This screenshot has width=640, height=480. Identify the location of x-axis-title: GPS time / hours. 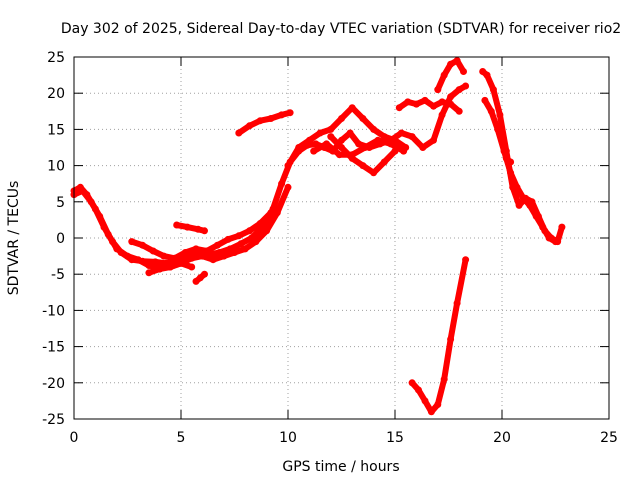
(340, 467).